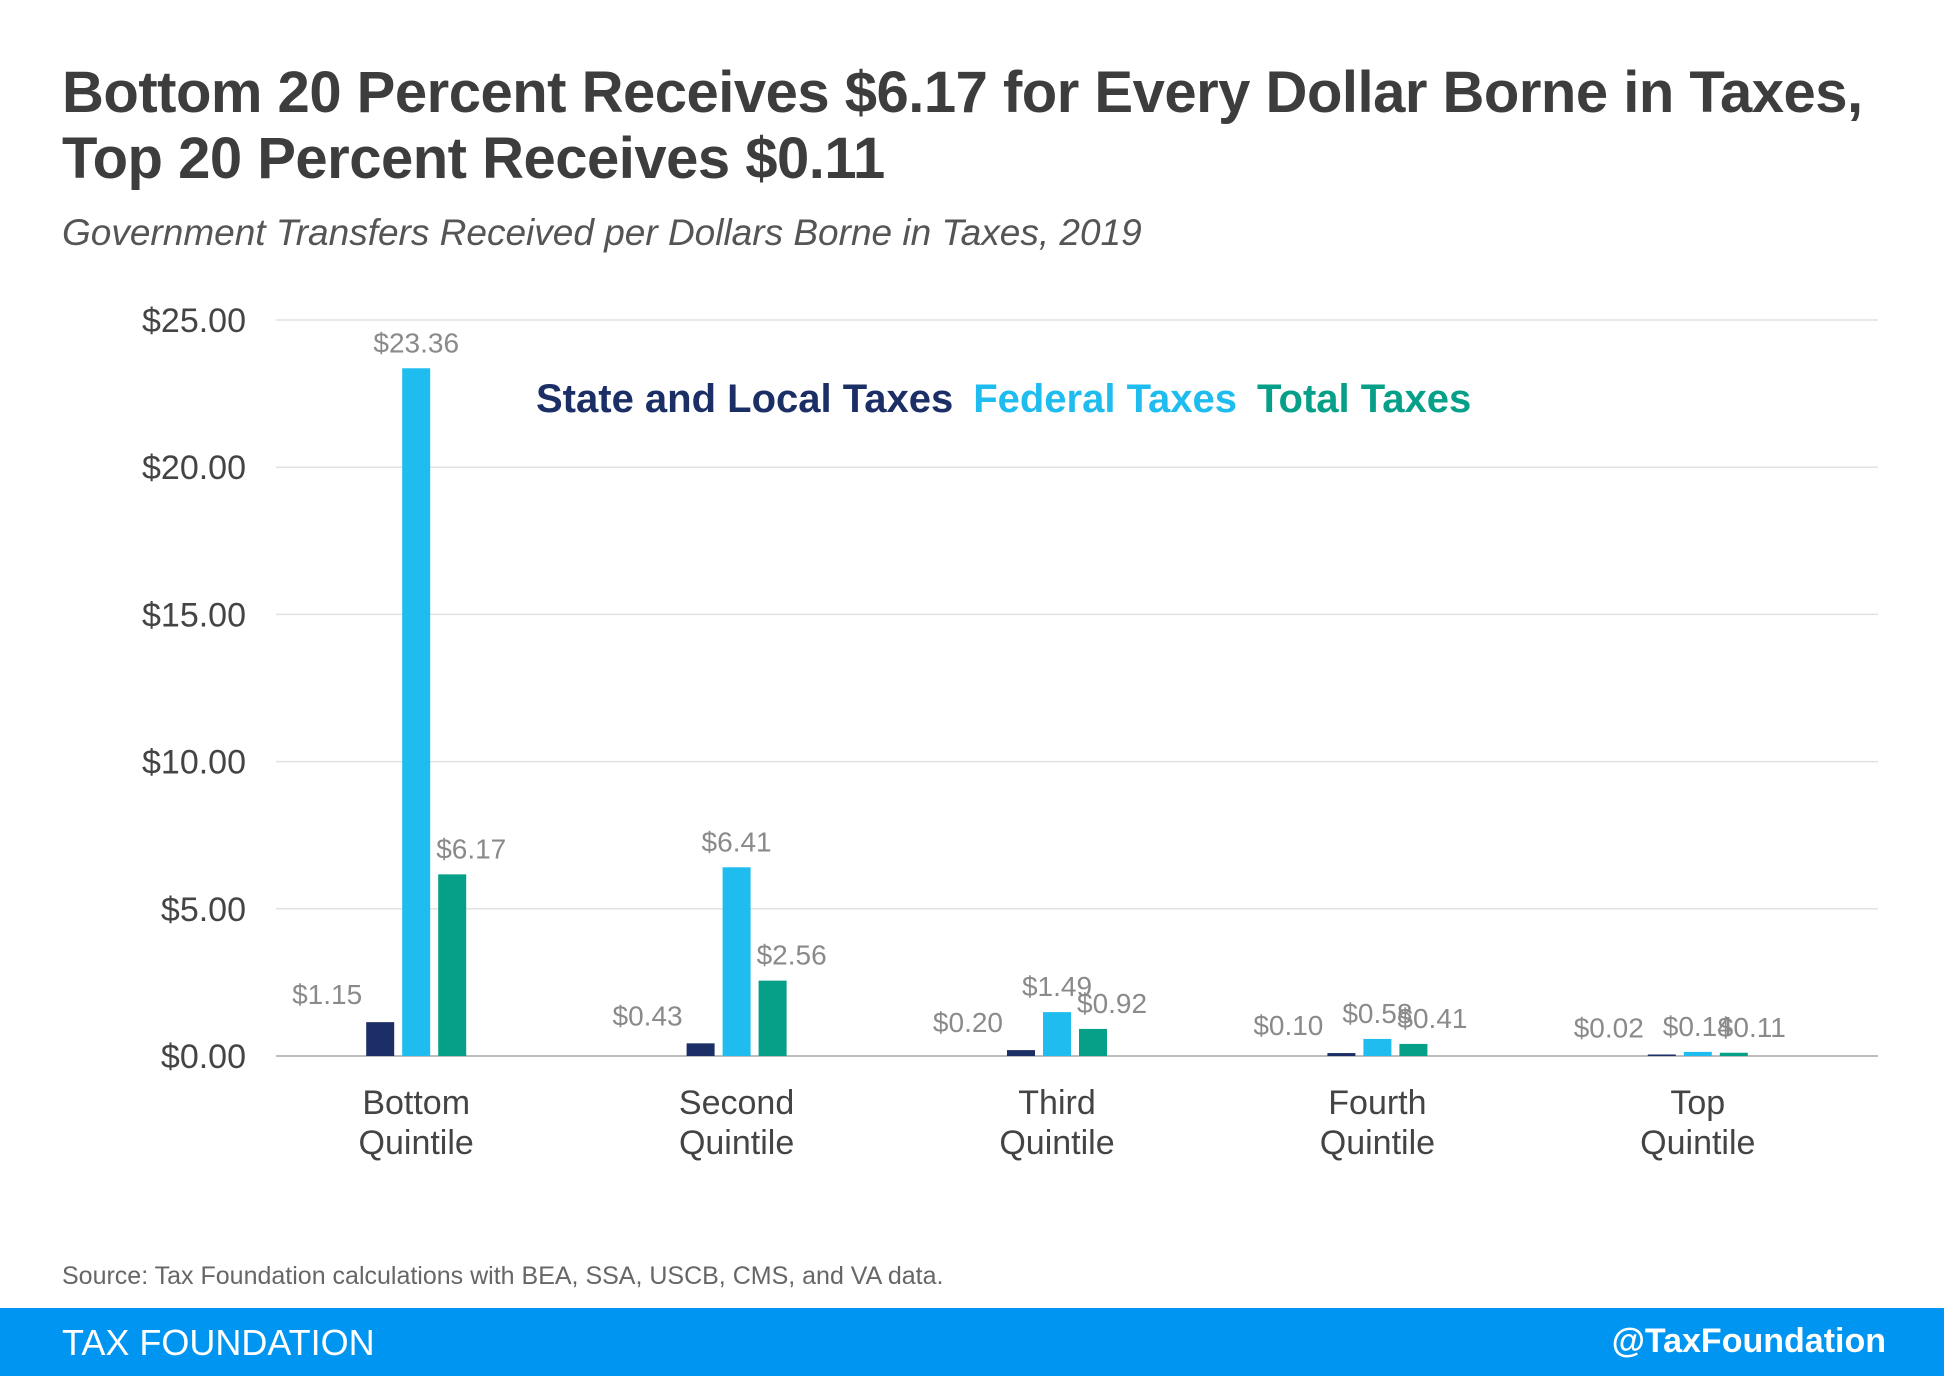  I want to click on data-label: $23.36, so click(416, 342).